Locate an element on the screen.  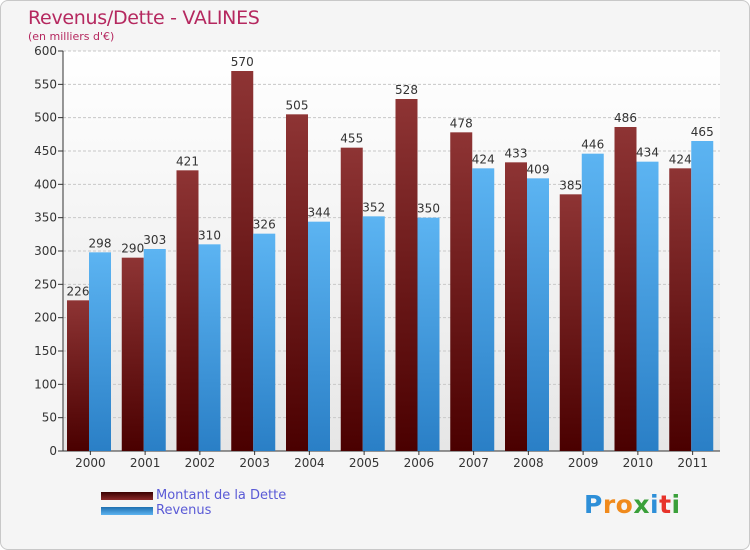
logo-letter: o is located at coordinates (624, 504).